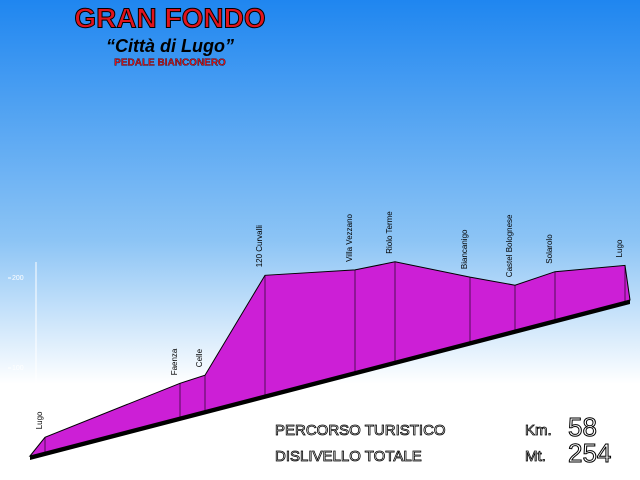  I want to click on place-label: Solarolo, so click(549, 249).